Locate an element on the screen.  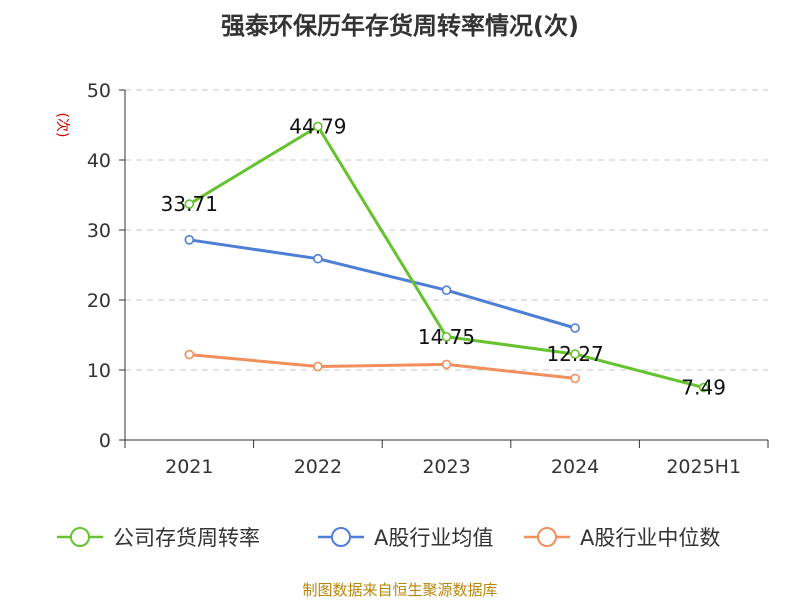
x-tick-label: 2023 is located at coordinates (446, 467).